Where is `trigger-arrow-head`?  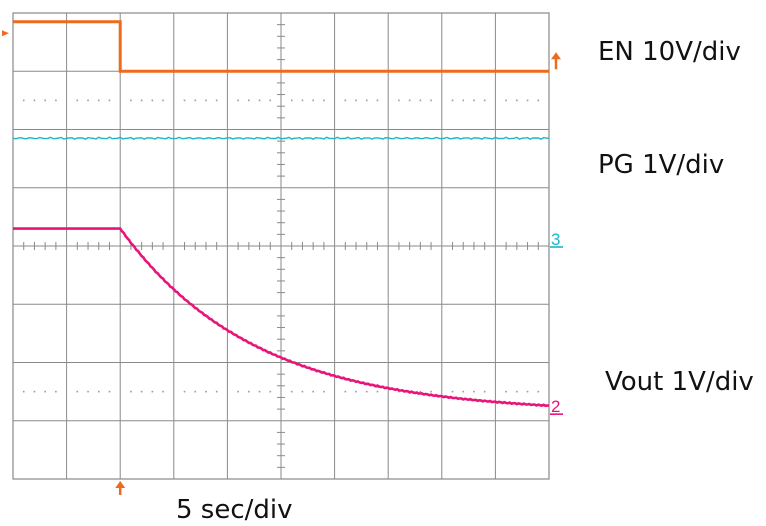
trigger-arrow-head is located at coordinates (120, 484).